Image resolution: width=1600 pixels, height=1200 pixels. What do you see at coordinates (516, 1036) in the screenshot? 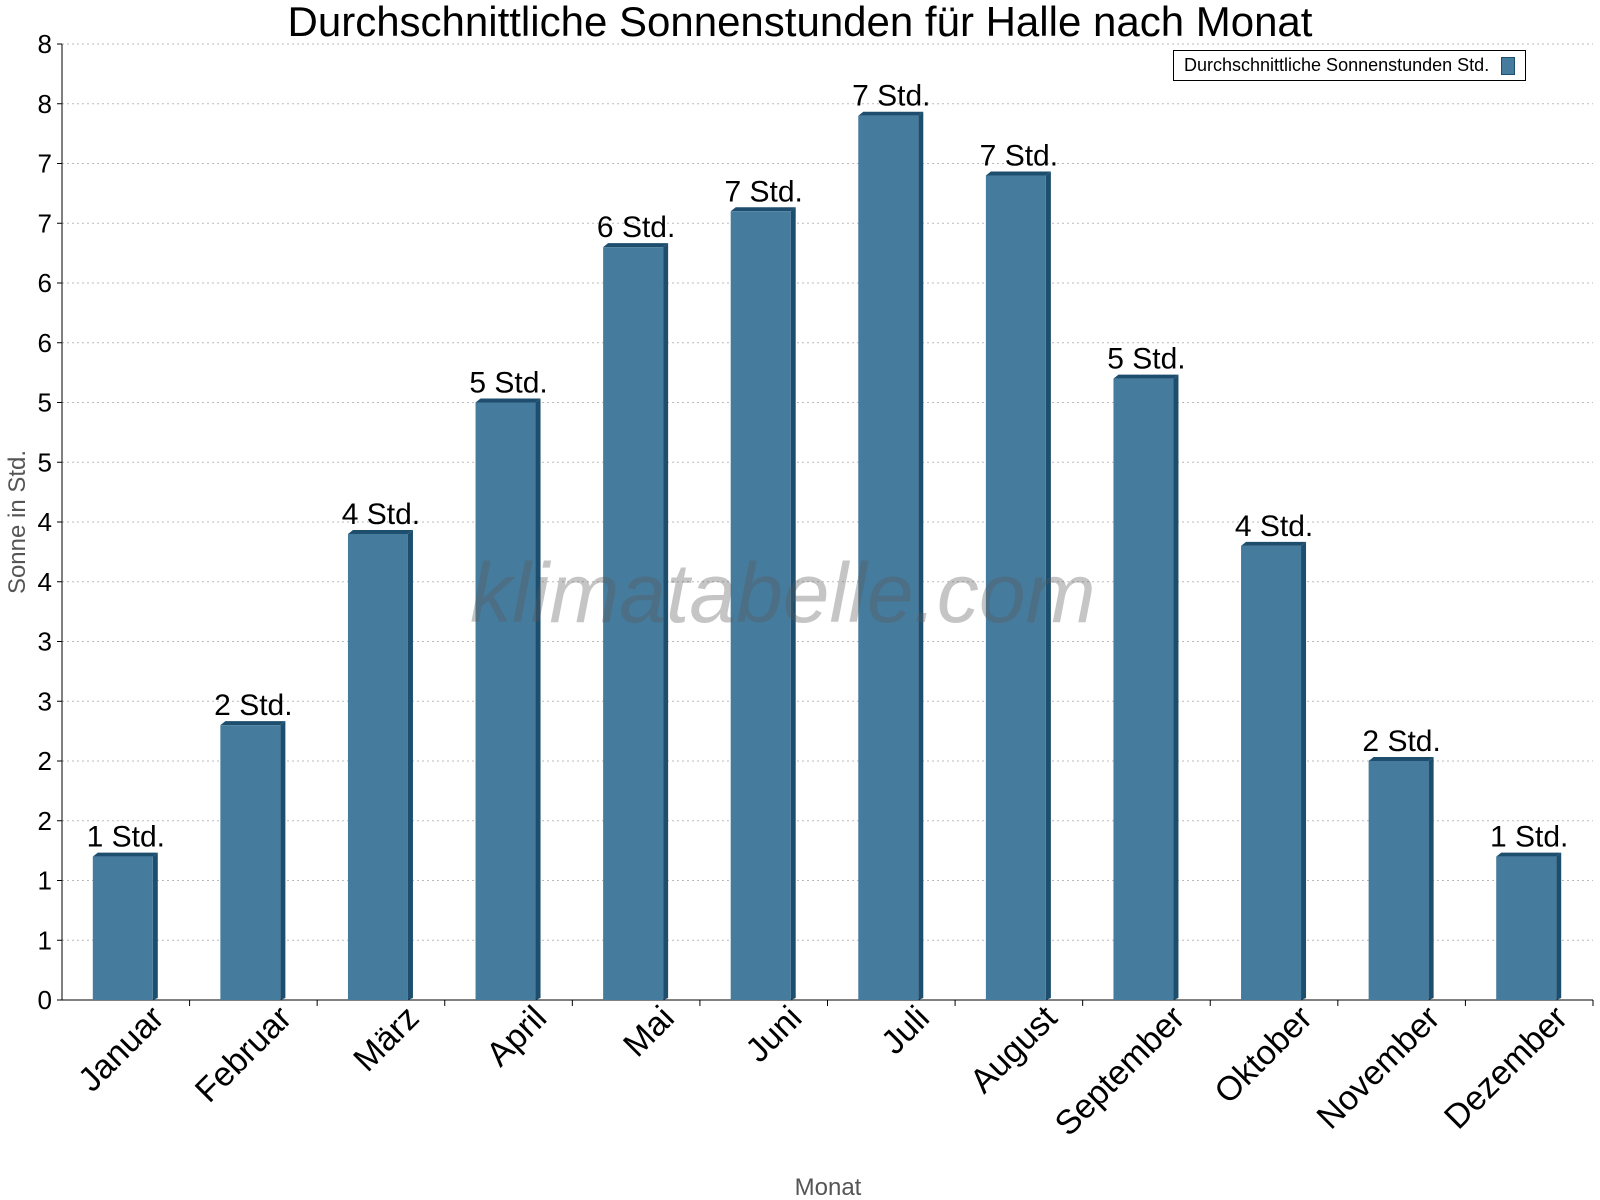
I see `x-tick-label: April` at bounding box center [516, 1036].